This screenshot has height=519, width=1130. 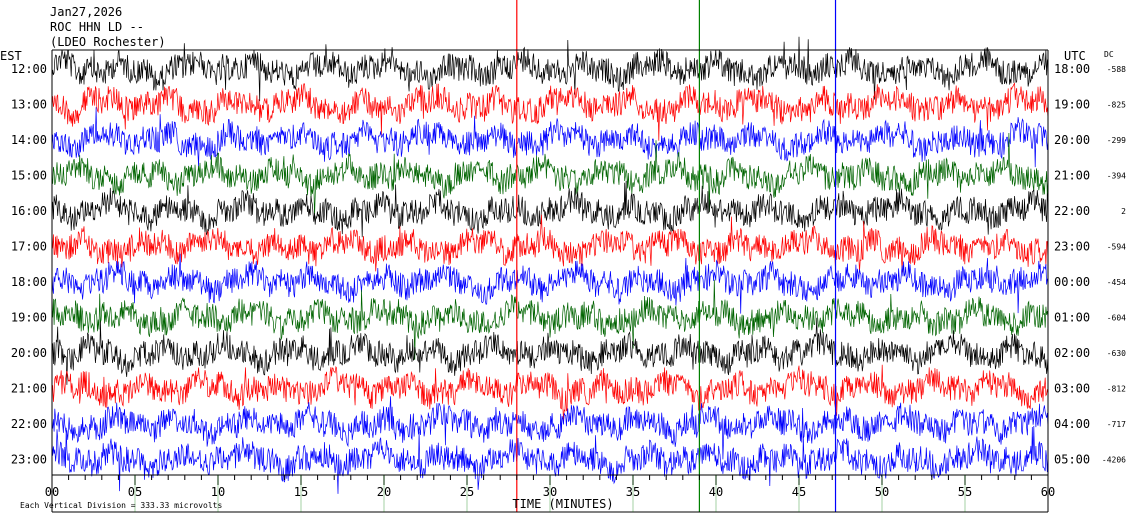 I want to click on x-tick-label: 55, so click(x=965, y=492).